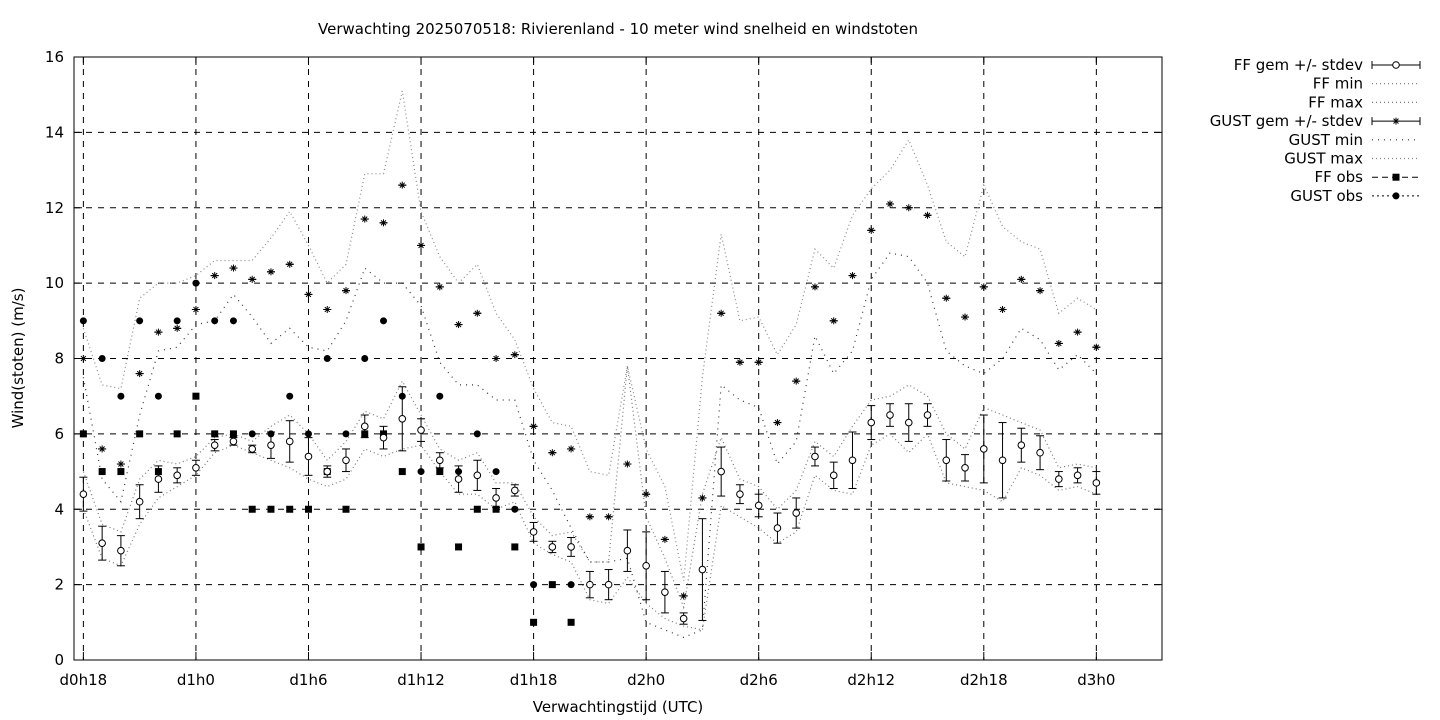 The height and width of the screenshot is (720, 1440). Describe the element at coordinates (54, 132) in the screenshot. I see `y-tick-label: 14` at that location.